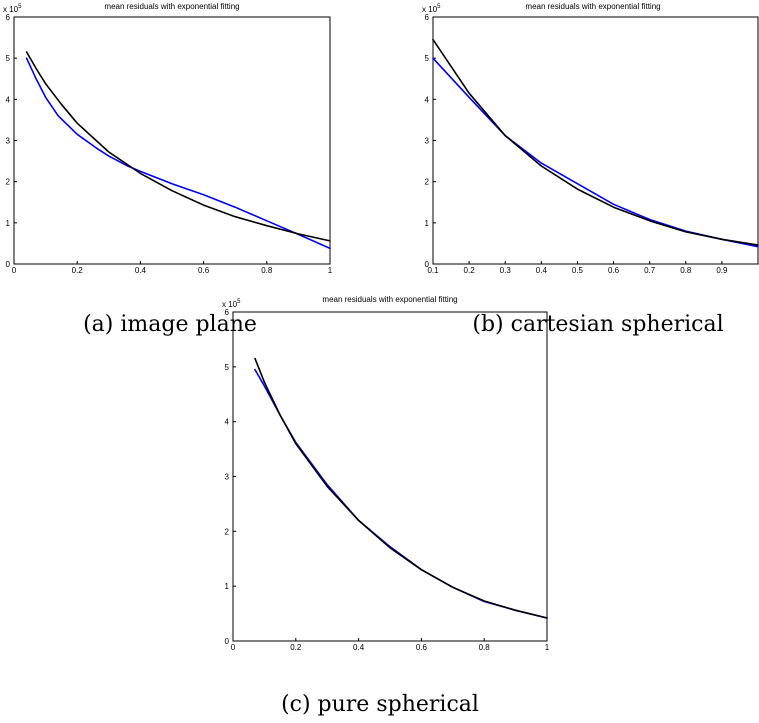 The width and height of the screenshot is (759, 723). What do you see at coordinates (227, 367) in the screenshot?
I see `y-tick-label-c-5: 5` at bounding box center [227, 367].